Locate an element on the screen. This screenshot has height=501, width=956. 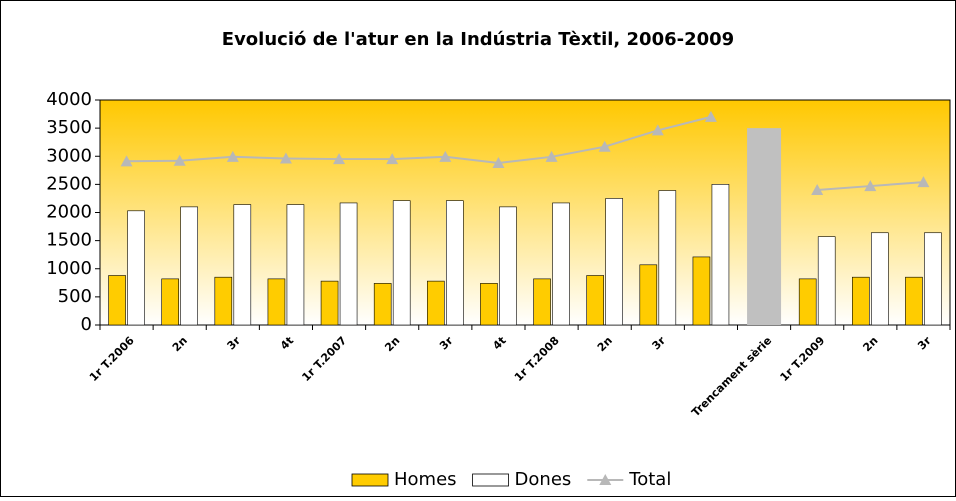
break-bar is located at coordinates (764, 226).